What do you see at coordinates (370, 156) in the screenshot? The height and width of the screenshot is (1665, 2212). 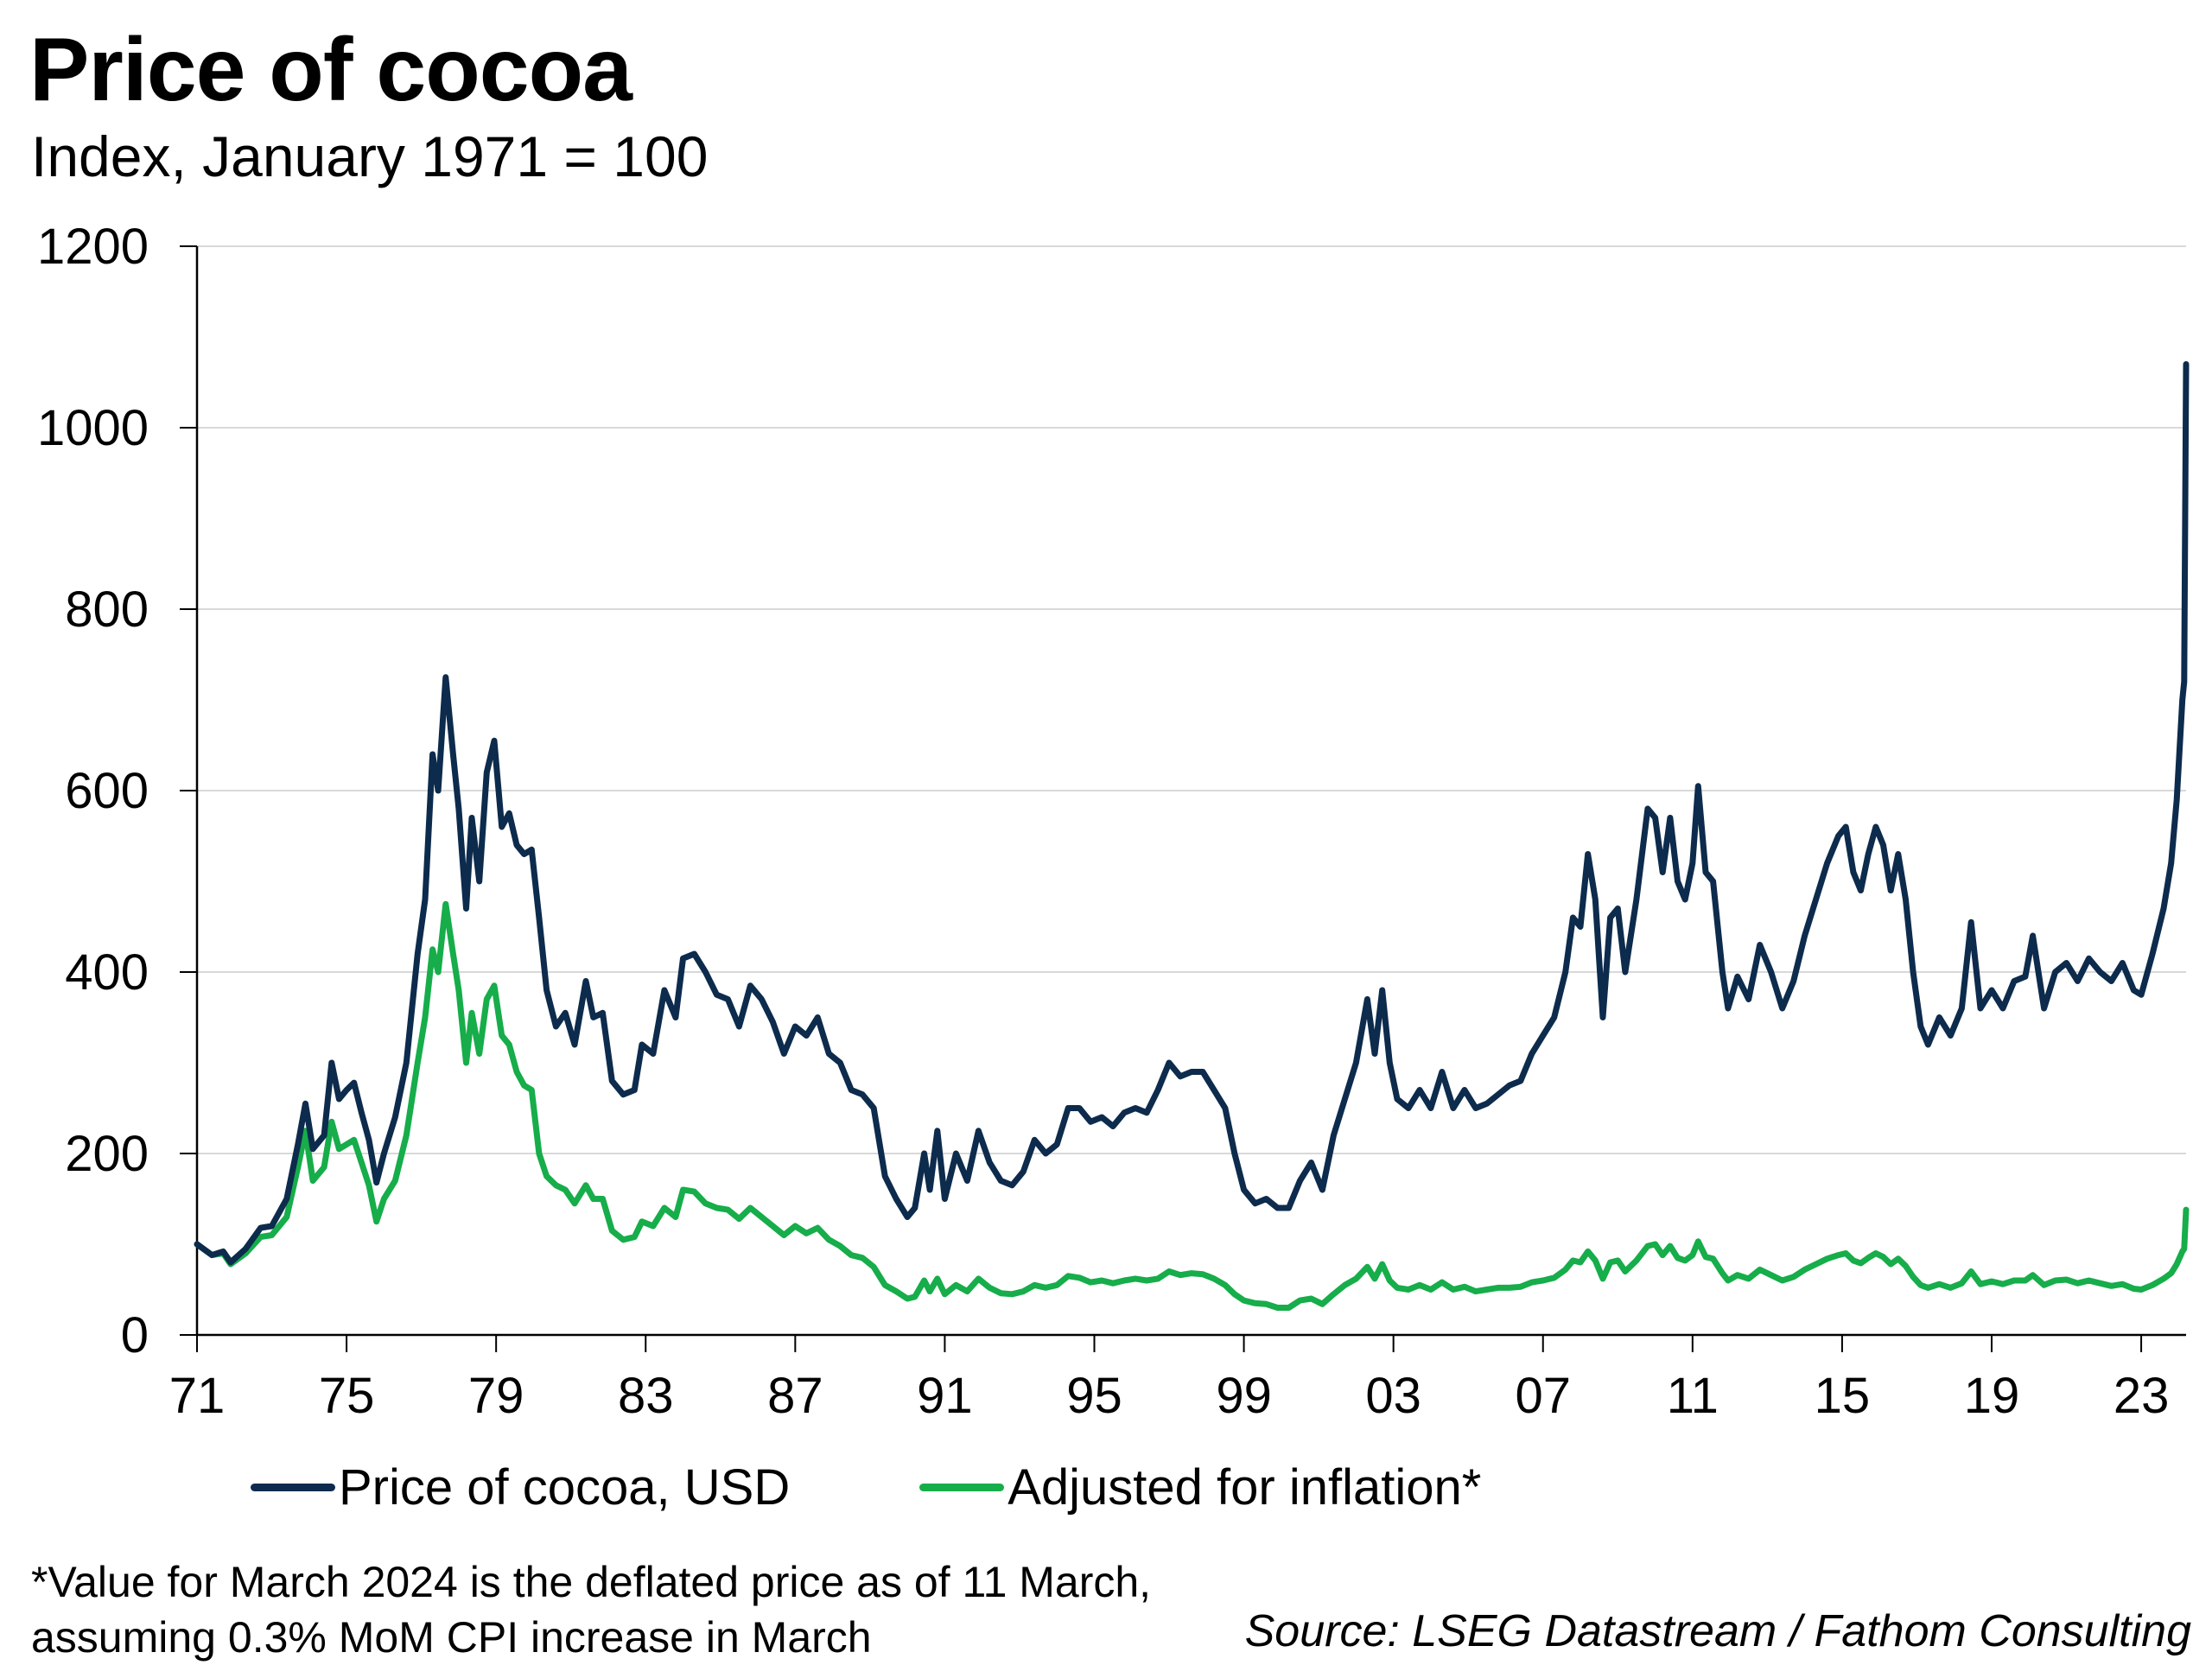 I see `chart-subtitle: Index, January 1971 = 100` at bounding box center [370, 156].